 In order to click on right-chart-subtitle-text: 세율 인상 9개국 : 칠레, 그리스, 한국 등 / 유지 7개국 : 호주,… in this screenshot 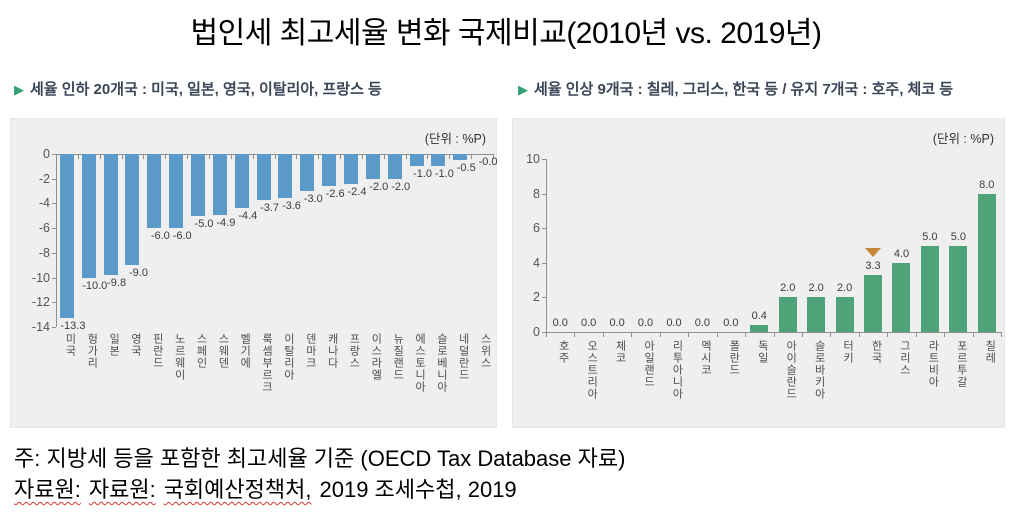, I will do `click(744, 89)`.